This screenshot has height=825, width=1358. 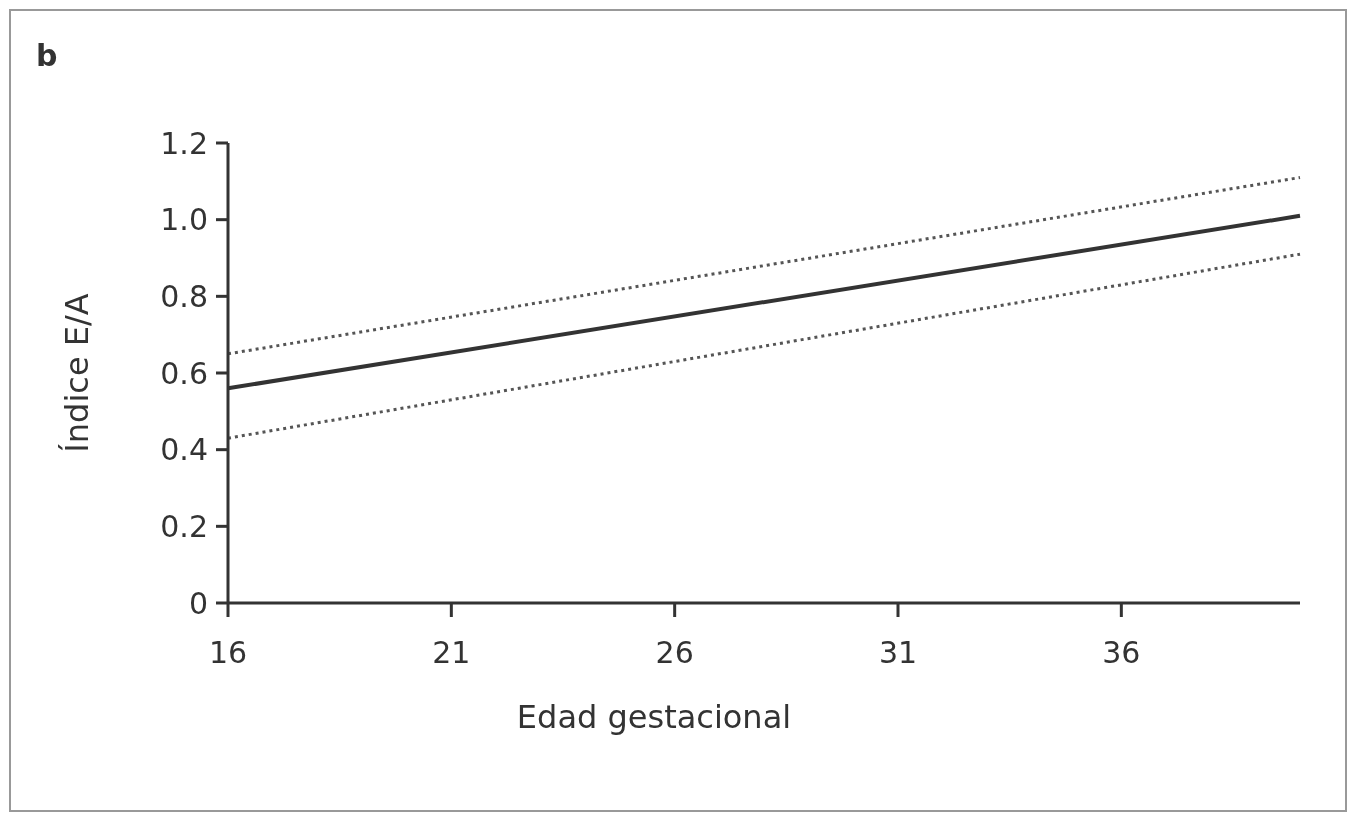 What do you see at coordinates (184, 450) in the screenshot?
I see `y-tick-label: 0.4` at bounding box center [184, 450].